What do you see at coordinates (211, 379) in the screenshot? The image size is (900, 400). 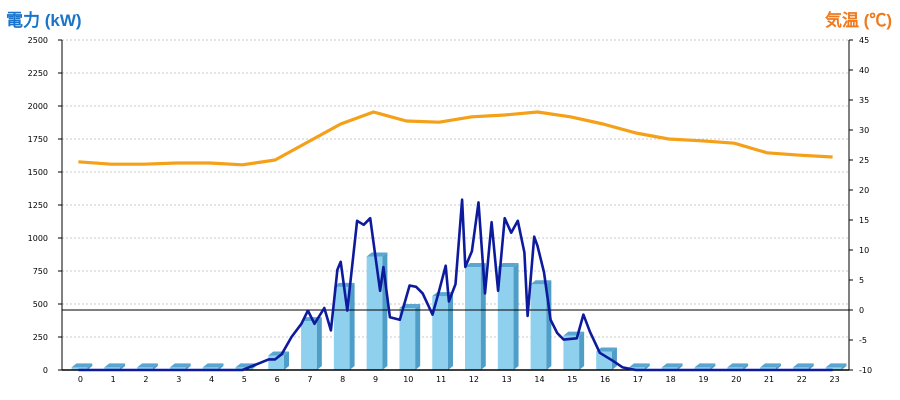 I see `x-tick-label: 4` at bounding box center [211, 379].